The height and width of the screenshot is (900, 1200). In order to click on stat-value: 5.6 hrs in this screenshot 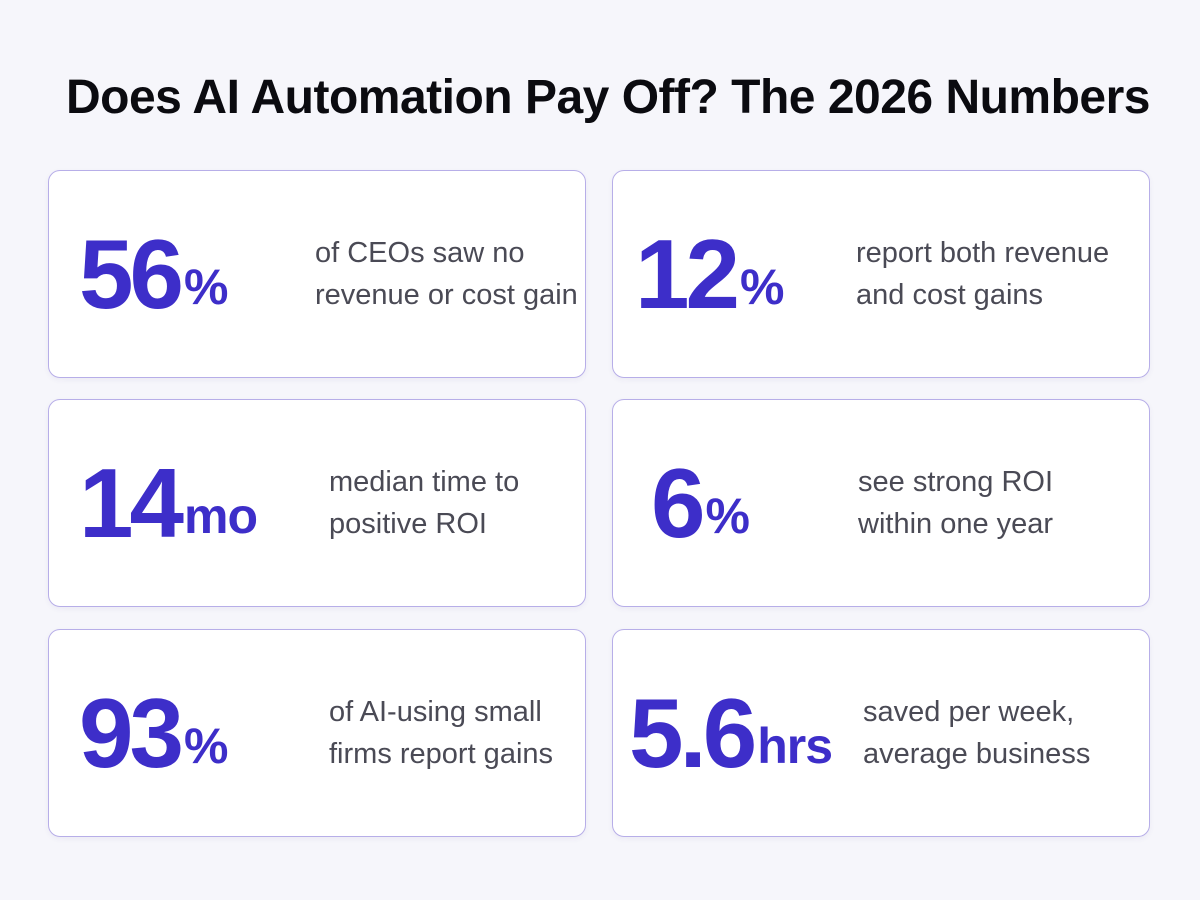, I will do `click(731, 733)`.